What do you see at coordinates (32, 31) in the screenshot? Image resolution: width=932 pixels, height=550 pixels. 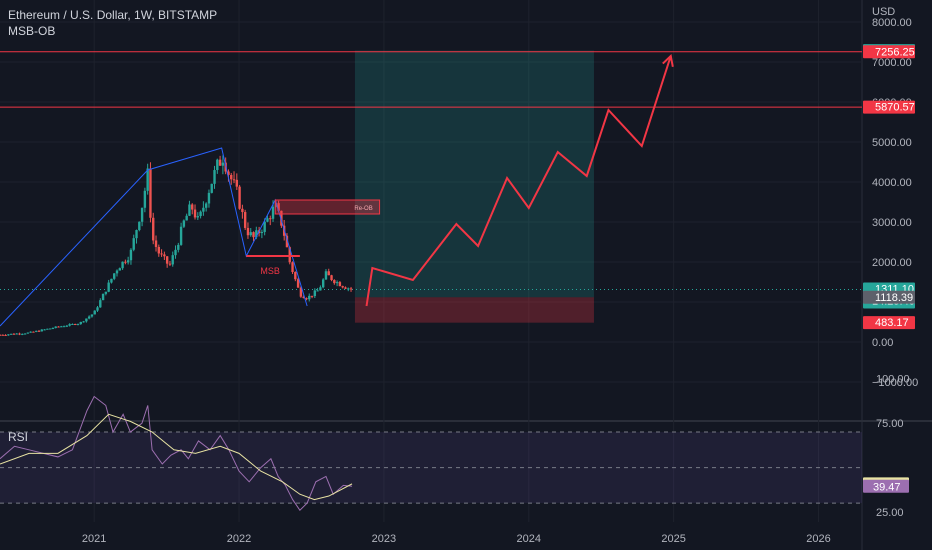 I see `indicator-name: MSB-OB` at bounding box center [32, 31].